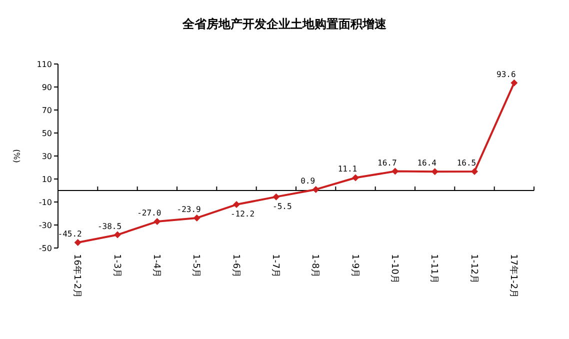  I want to click on x-tick-label: 17年1-2月, so click(514, 276).